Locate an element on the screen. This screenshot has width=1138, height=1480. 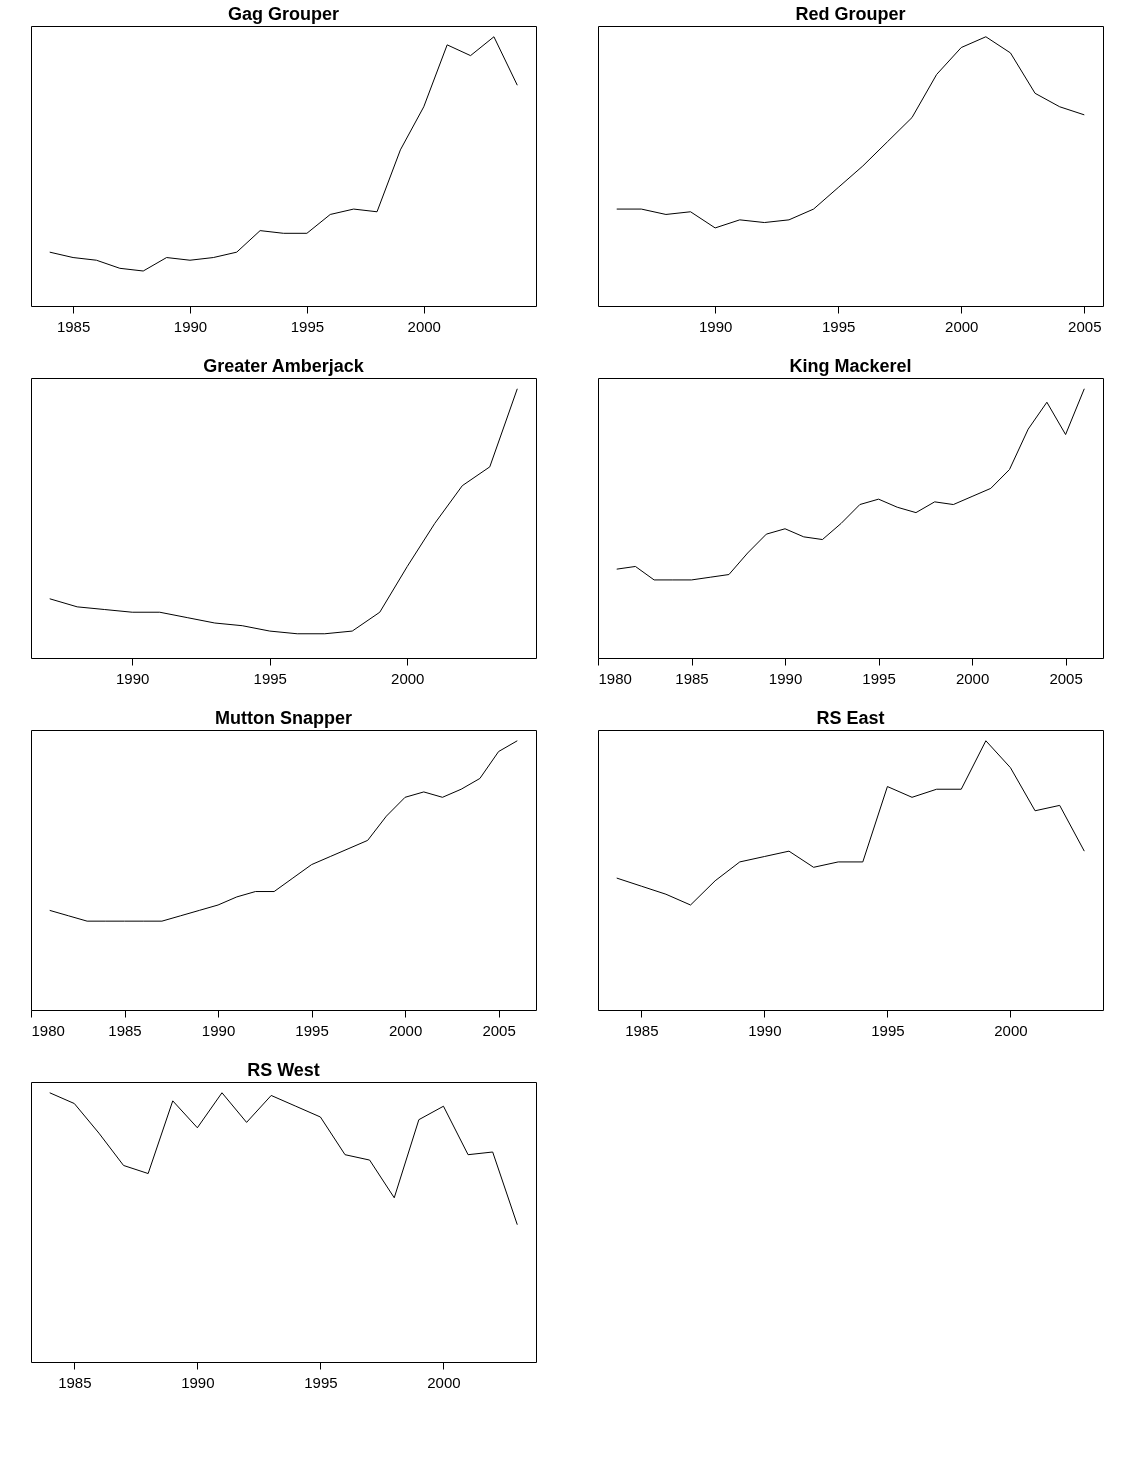
chart-title: Gag Grouper is located at coordinates (283, 14).